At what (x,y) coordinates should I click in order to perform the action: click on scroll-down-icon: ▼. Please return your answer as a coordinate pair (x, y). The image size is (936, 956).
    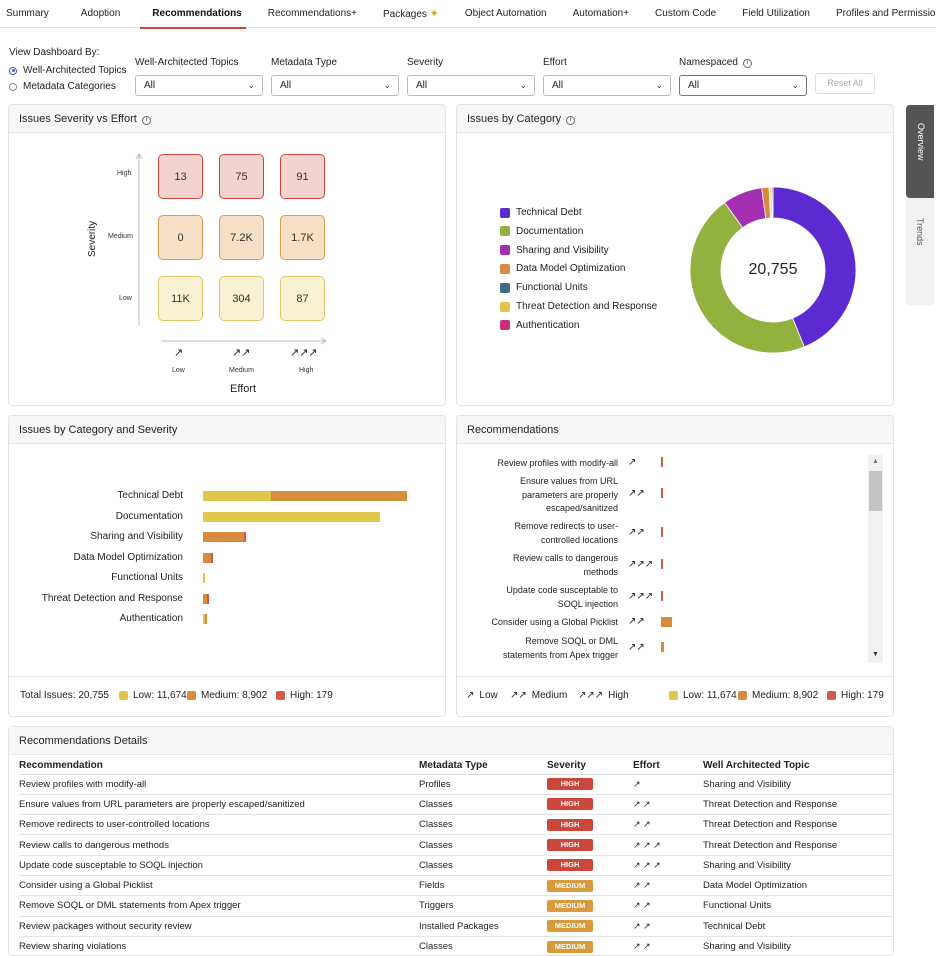
    Looking at the image, I should click on (875, 654).